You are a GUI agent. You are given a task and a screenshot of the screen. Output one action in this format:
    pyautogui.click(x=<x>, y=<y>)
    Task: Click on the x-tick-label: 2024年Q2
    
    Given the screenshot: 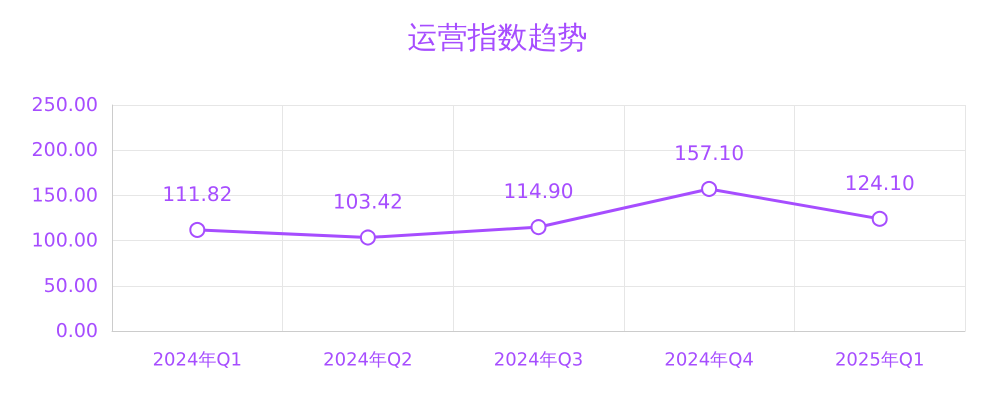 What is the action you would take?
    pyautogui.click(x=368, y=360)
    